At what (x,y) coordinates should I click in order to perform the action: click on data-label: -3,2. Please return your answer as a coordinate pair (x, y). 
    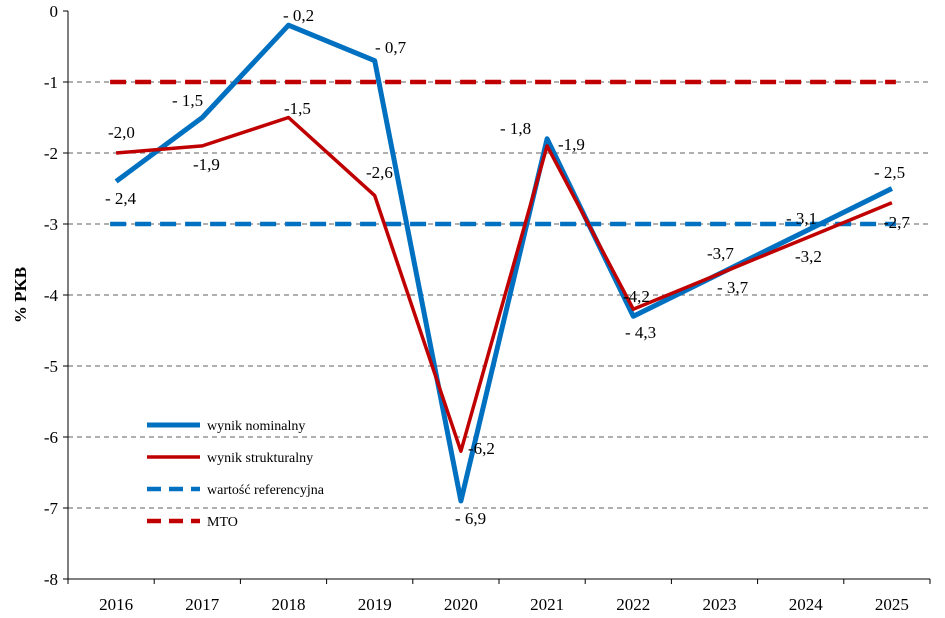
    Looking at the image, I should click on (808, 256).